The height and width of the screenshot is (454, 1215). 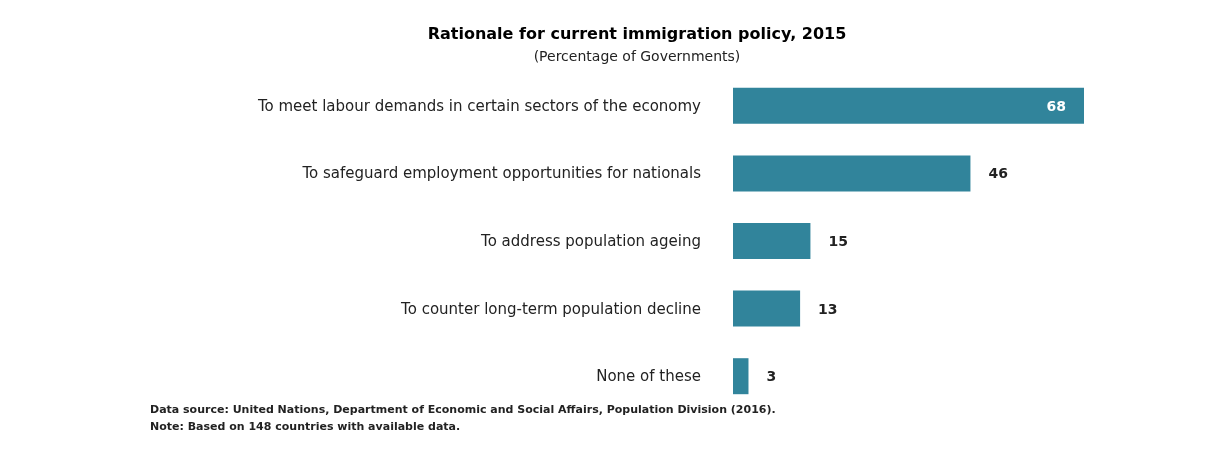 I want to click on chart-subtitle: (Percentage of Governments), so click(x=637, y=56).